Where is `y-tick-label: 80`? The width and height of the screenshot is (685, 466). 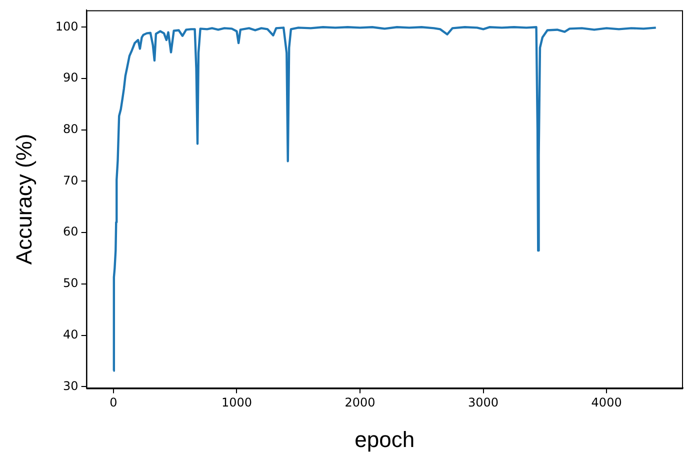
y-tick-label: 80 is located at coordinates (70, 129).